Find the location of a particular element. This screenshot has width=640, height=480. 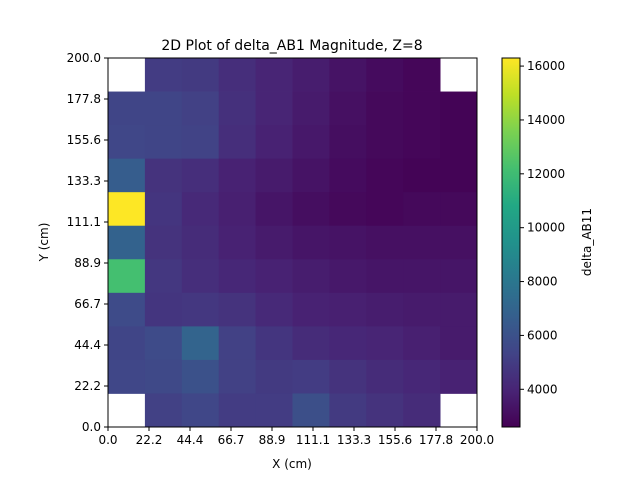

colorbar-label: delta_AB11 is located at coordinates (587, 242).